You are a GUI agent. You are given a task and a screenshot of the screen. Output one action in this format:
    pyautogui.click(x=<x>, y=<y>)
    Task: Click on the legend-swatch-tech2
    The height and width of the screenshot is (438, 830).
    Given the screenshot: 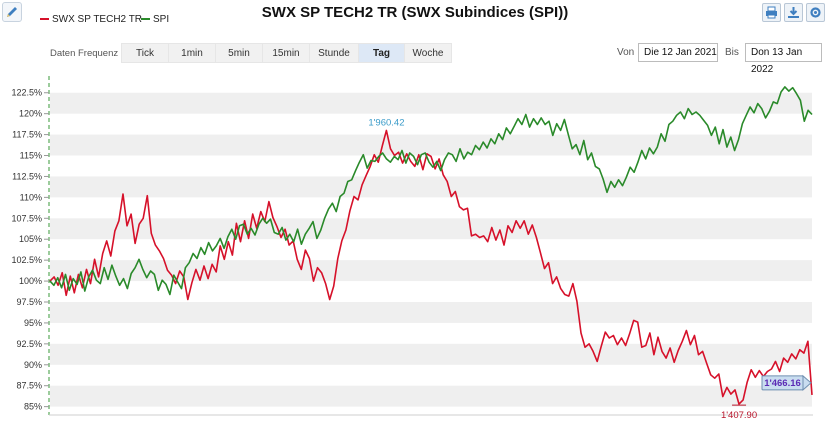 What is the action you would take?
    pyautogui.click(x=44, y=19)
    